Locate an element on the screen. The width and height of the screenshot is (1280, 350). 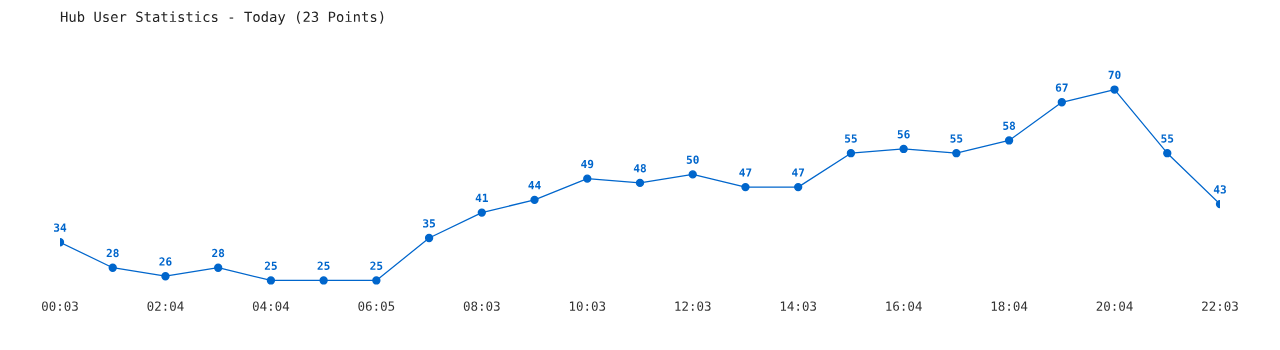
data-label: 67 is located at coordinates (1061, 87).